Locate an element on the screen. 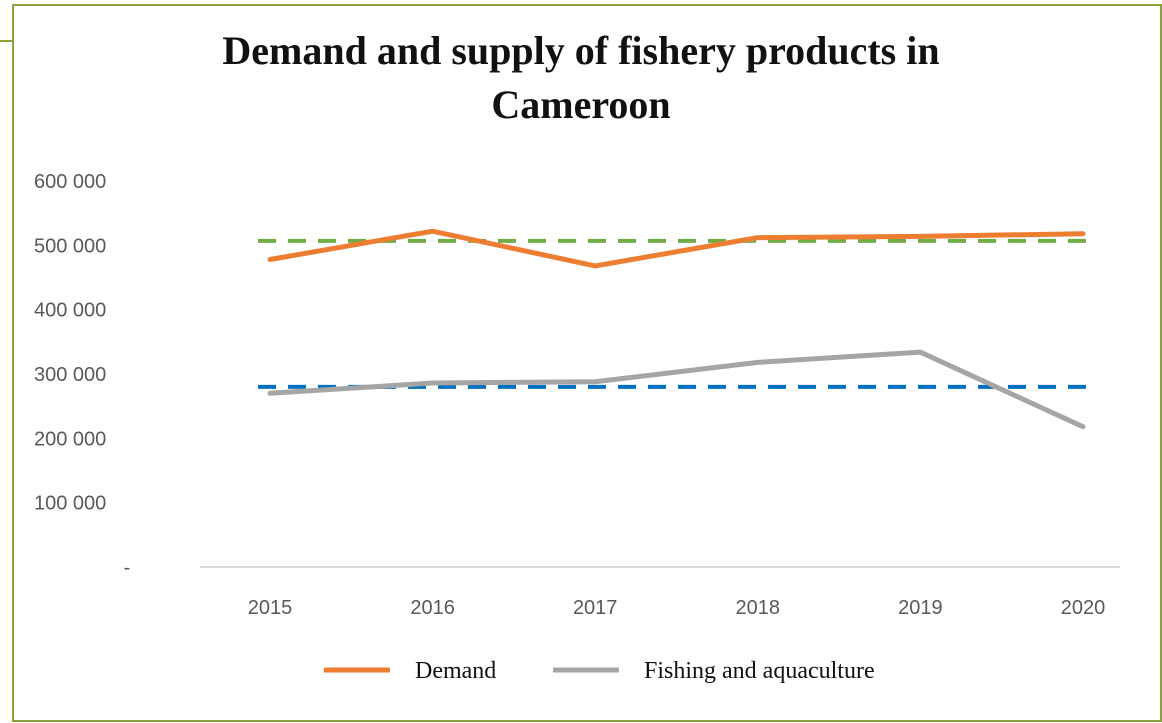 This screenshot has height=723, width=1162. x-tick-label: 2018 is located at coordinates (758, 608).